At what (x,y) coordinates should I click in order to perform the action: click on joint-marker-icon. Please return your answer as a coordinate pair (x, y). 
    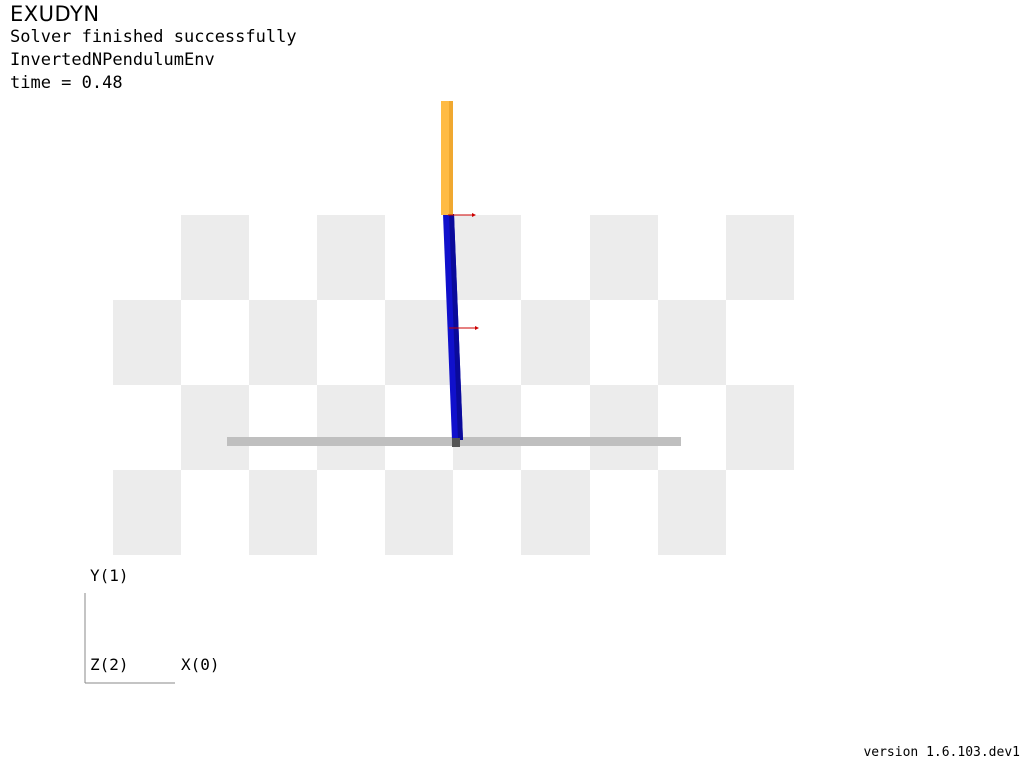
    Looking at the image, I should click on (456, 442).